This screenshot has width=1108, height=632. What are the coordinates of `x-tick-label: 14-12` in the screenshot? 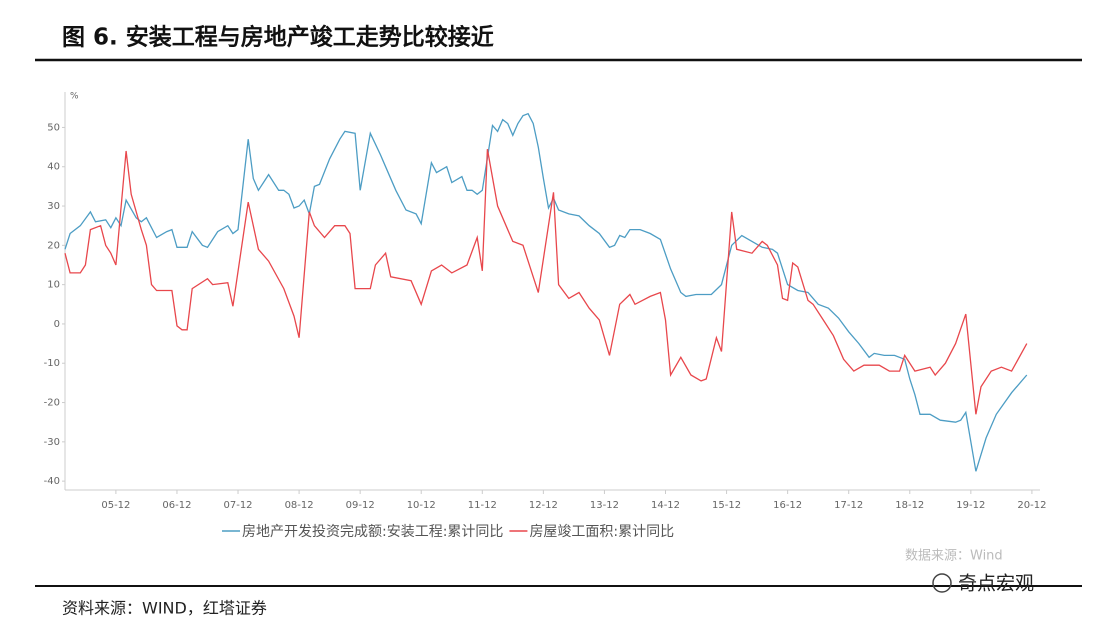 It's located at (665, 505).